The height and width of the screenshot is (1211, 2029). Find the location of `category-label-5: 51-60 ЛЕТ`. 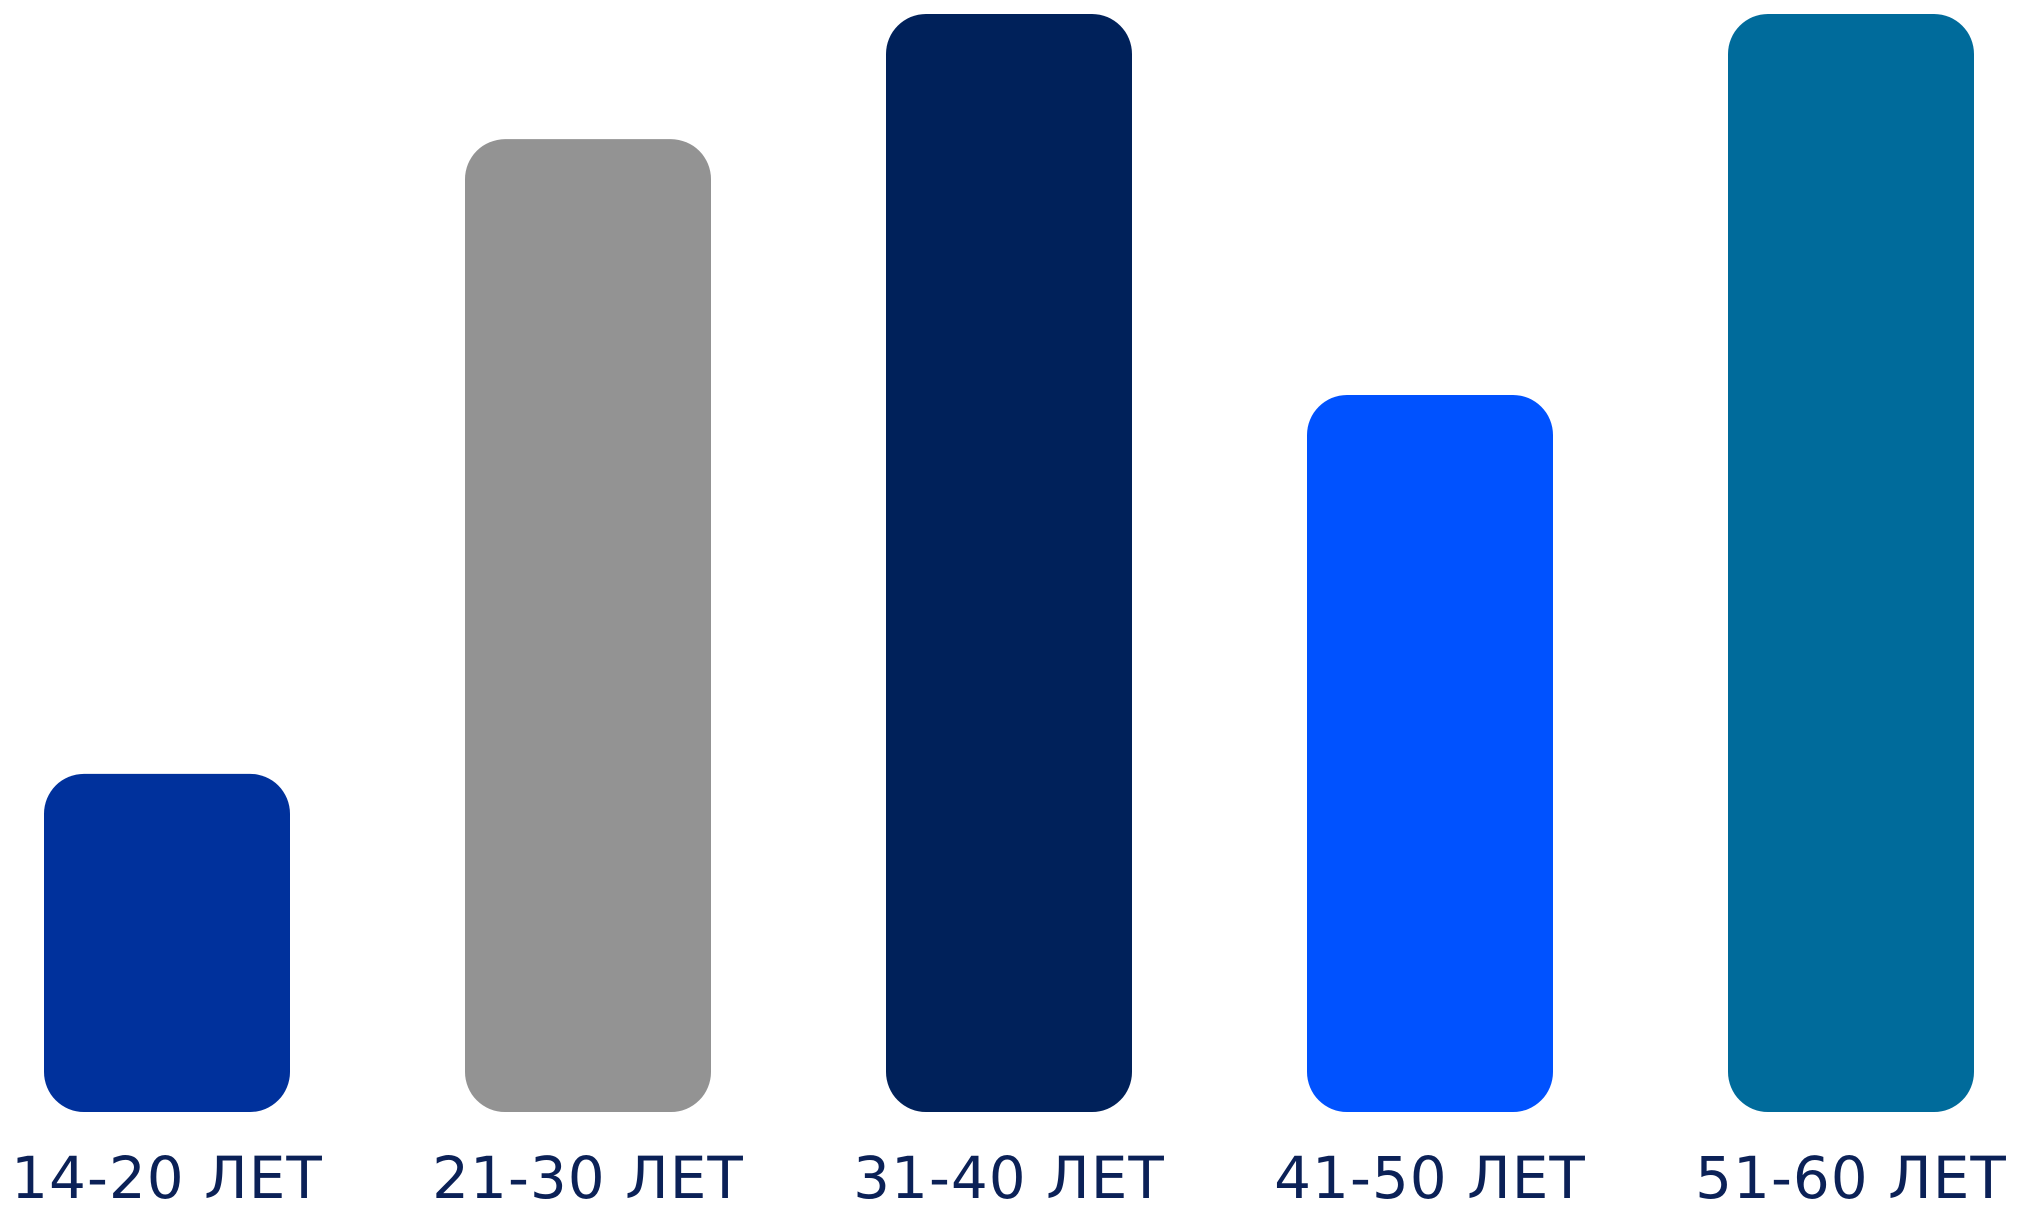

category-label-5: 51-60 ЛЕТ is located at coordinates (1851, 1177).